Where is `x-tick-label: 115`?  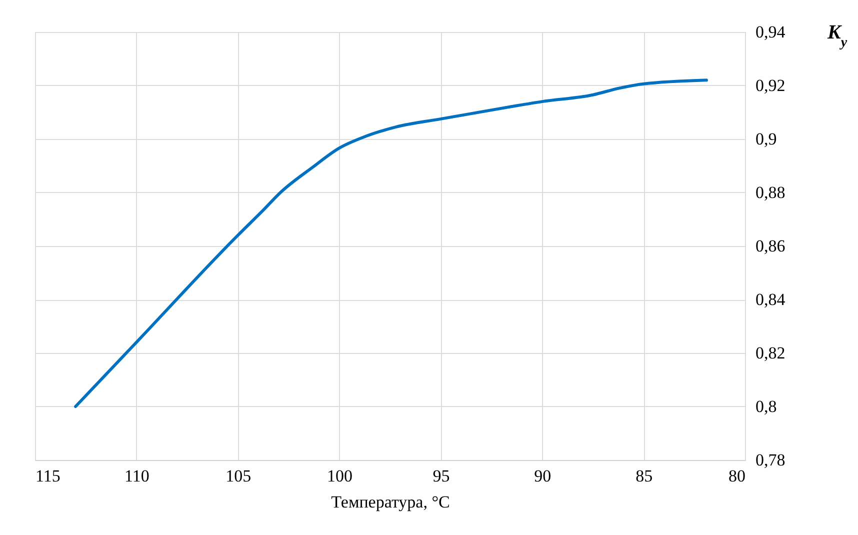
x-tick-label: 115 is located at coordinates (48, 476).